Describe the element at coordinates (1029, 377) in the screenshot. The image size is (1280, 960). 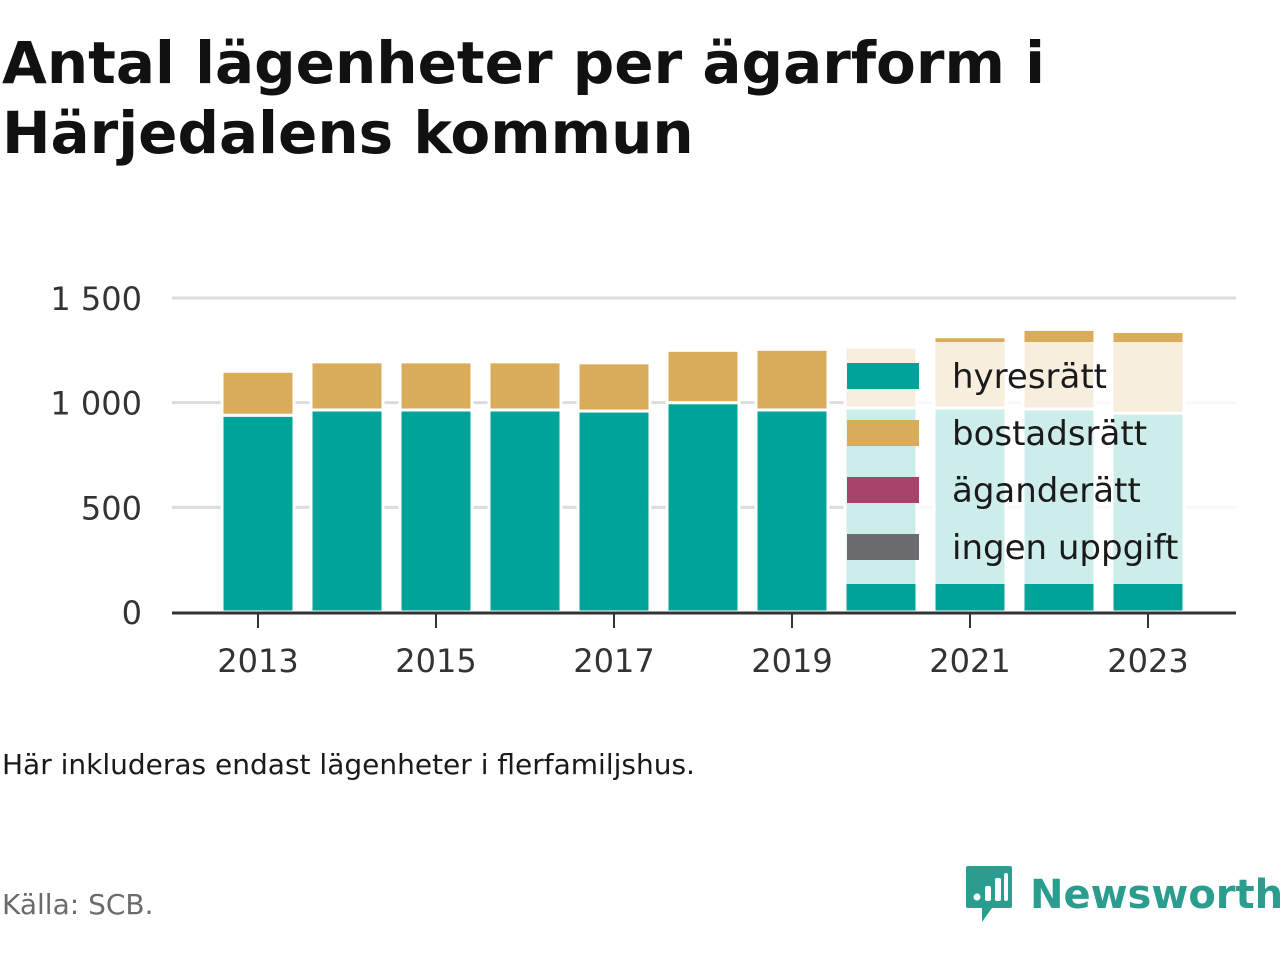
I see `legend-label: hyresrätt` at that location.